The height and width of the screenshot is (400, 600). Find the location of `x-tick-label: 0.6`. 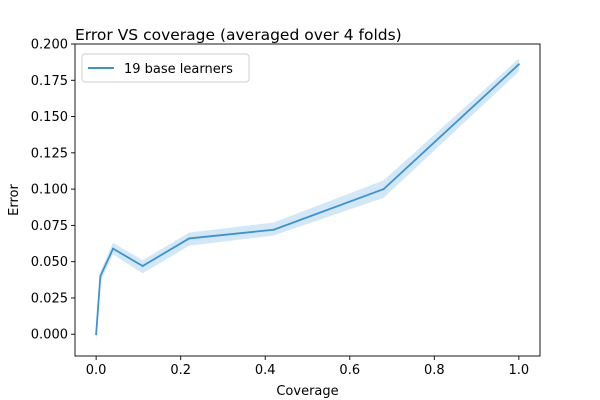

x-tick-label: 0.6 is located at coordinates (349, 370).